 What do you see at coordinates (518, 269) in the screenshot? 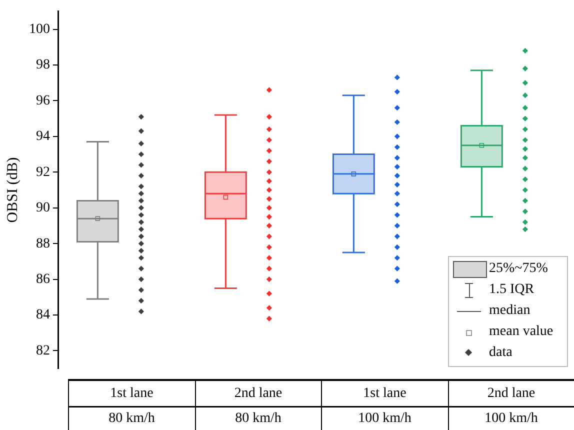
I see `legend-label: 25%~75%` at bounding box center [518, 269].